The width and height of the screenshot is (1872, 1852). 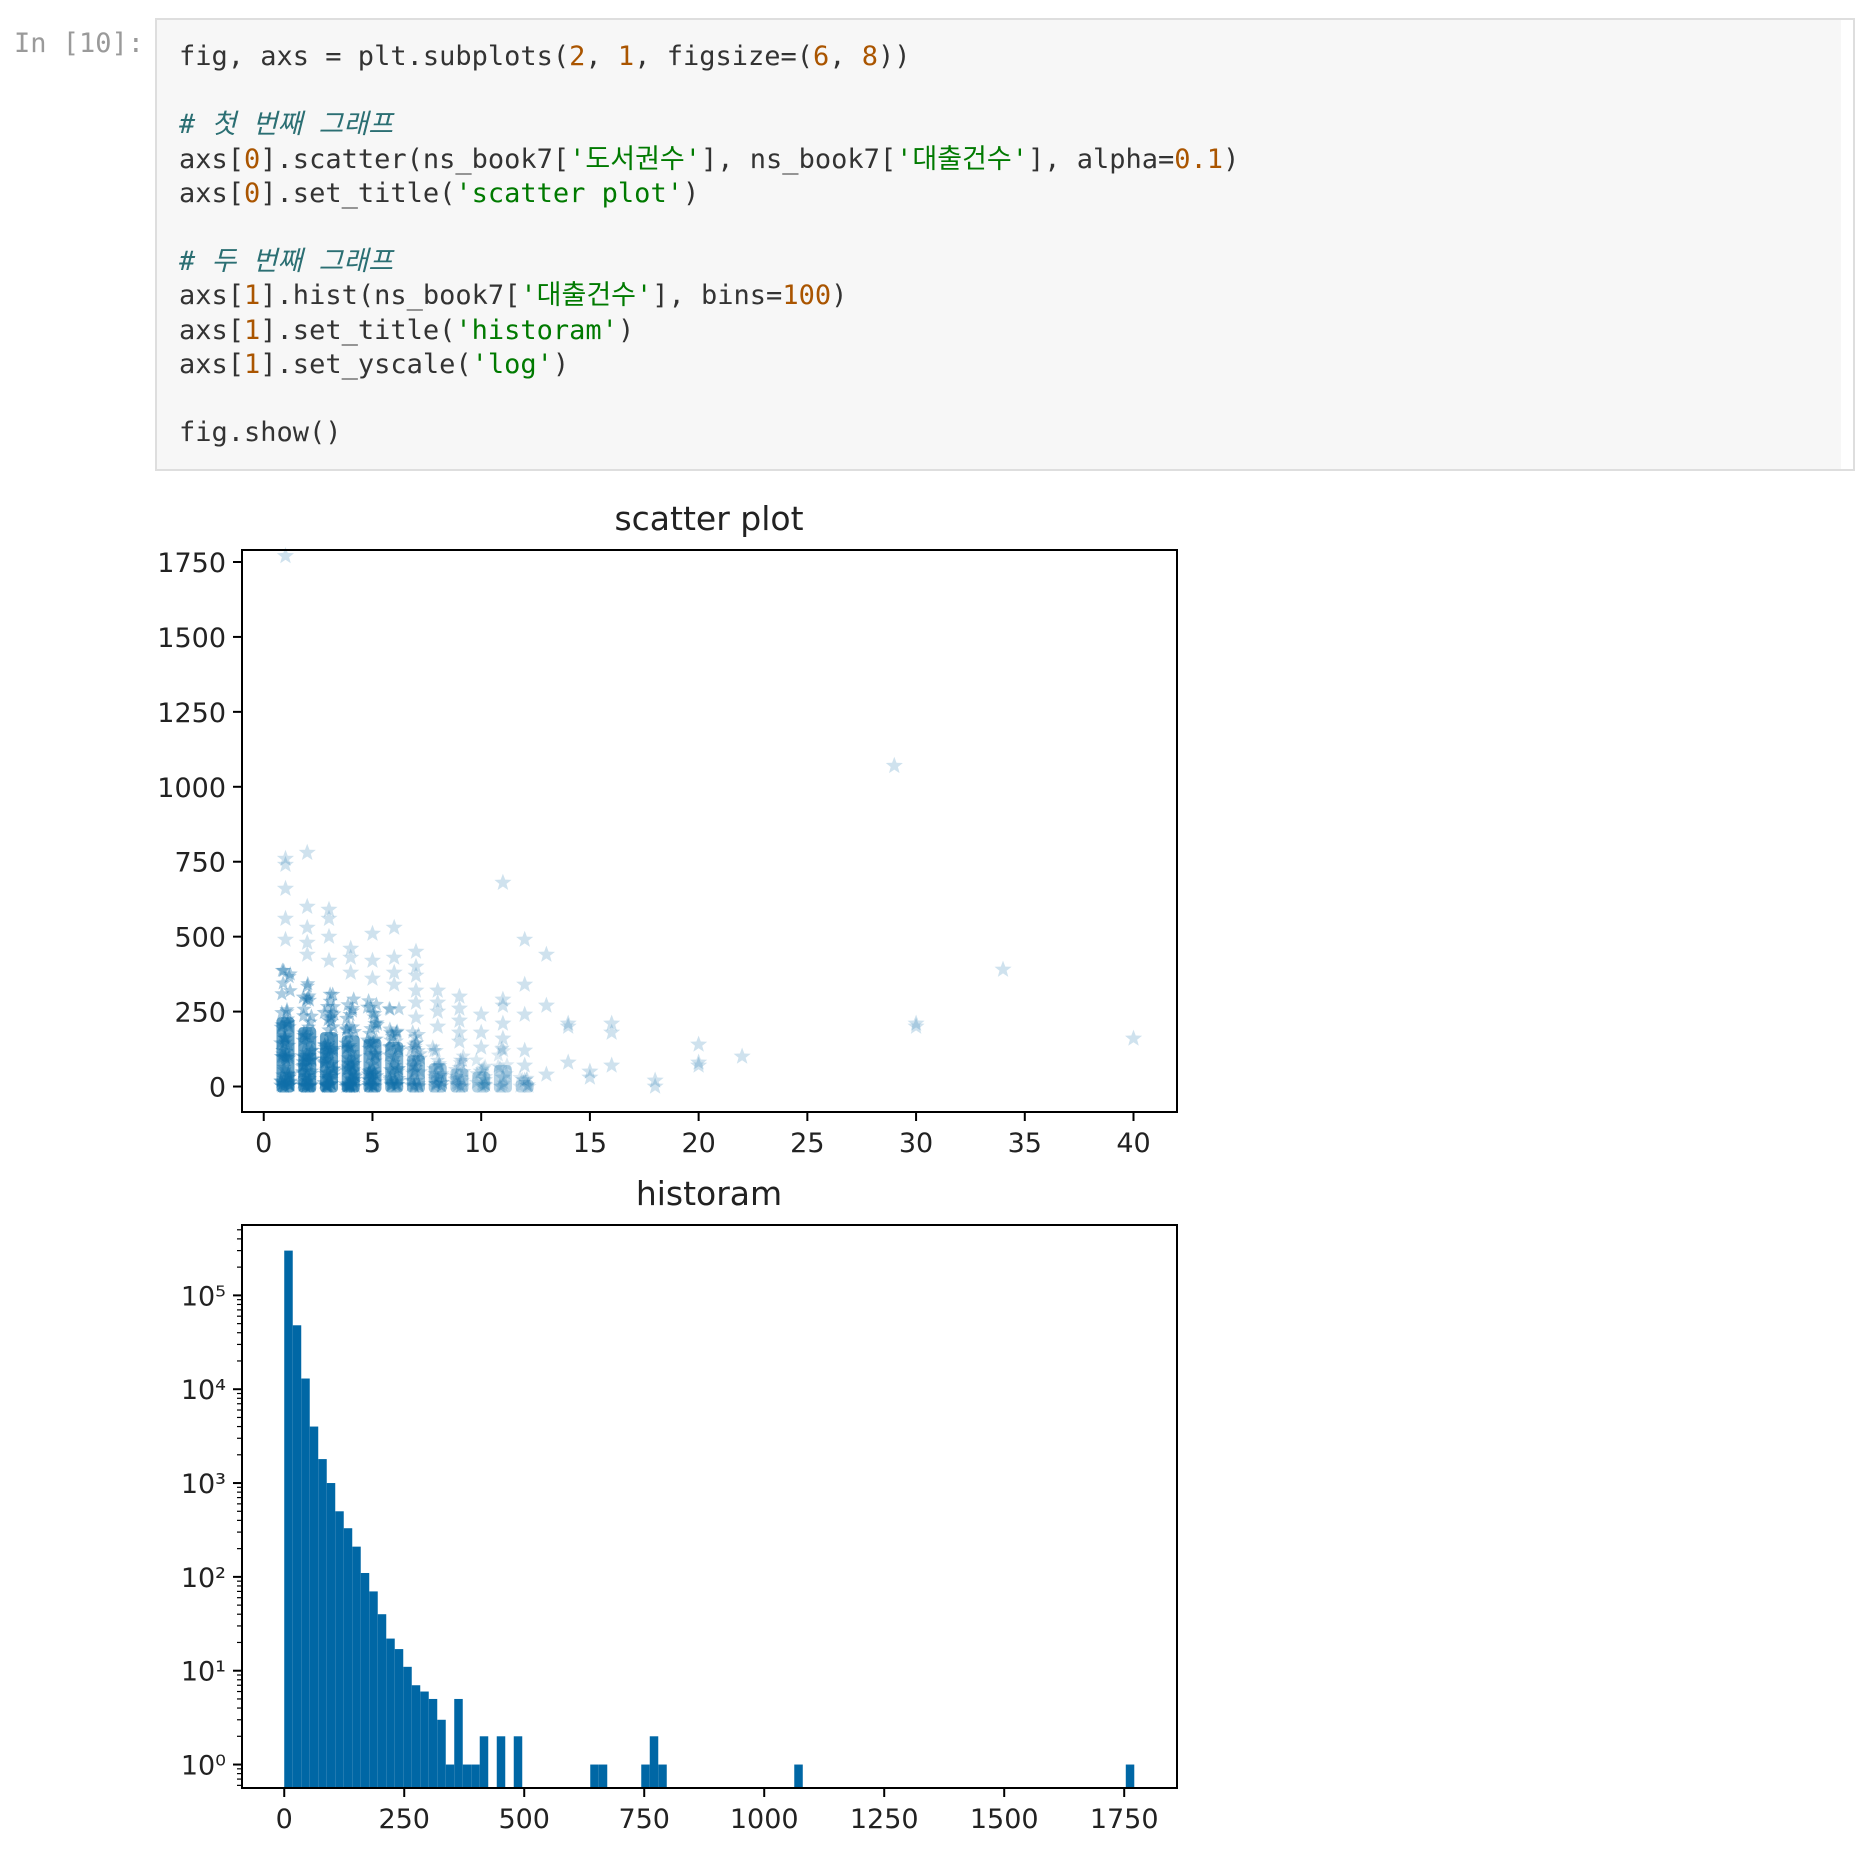 What do you see at coordinates (870, 56) in the screenshot?
I see `code-token-num: 8` at bounding box center [870, 56].